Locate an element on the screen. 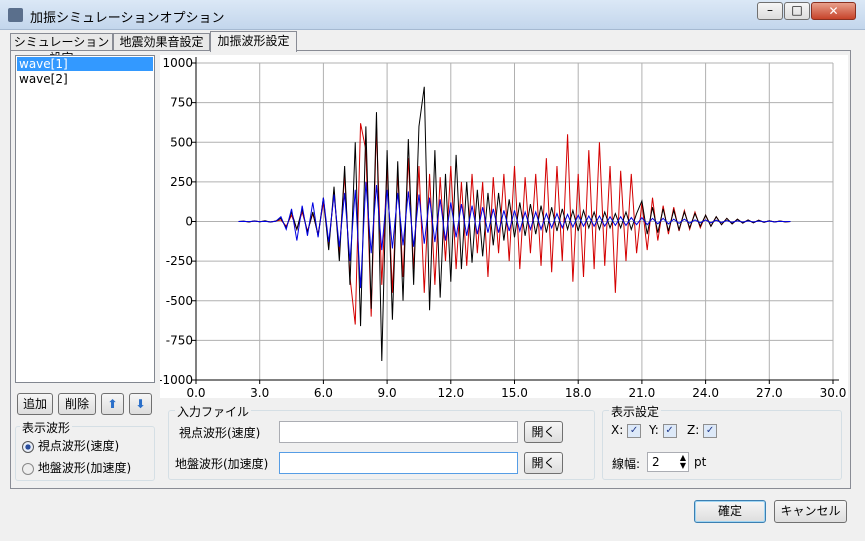 This screenshot has width=865, height=541. x-tick-label: 6.0 is located at coordinates (323, 392).